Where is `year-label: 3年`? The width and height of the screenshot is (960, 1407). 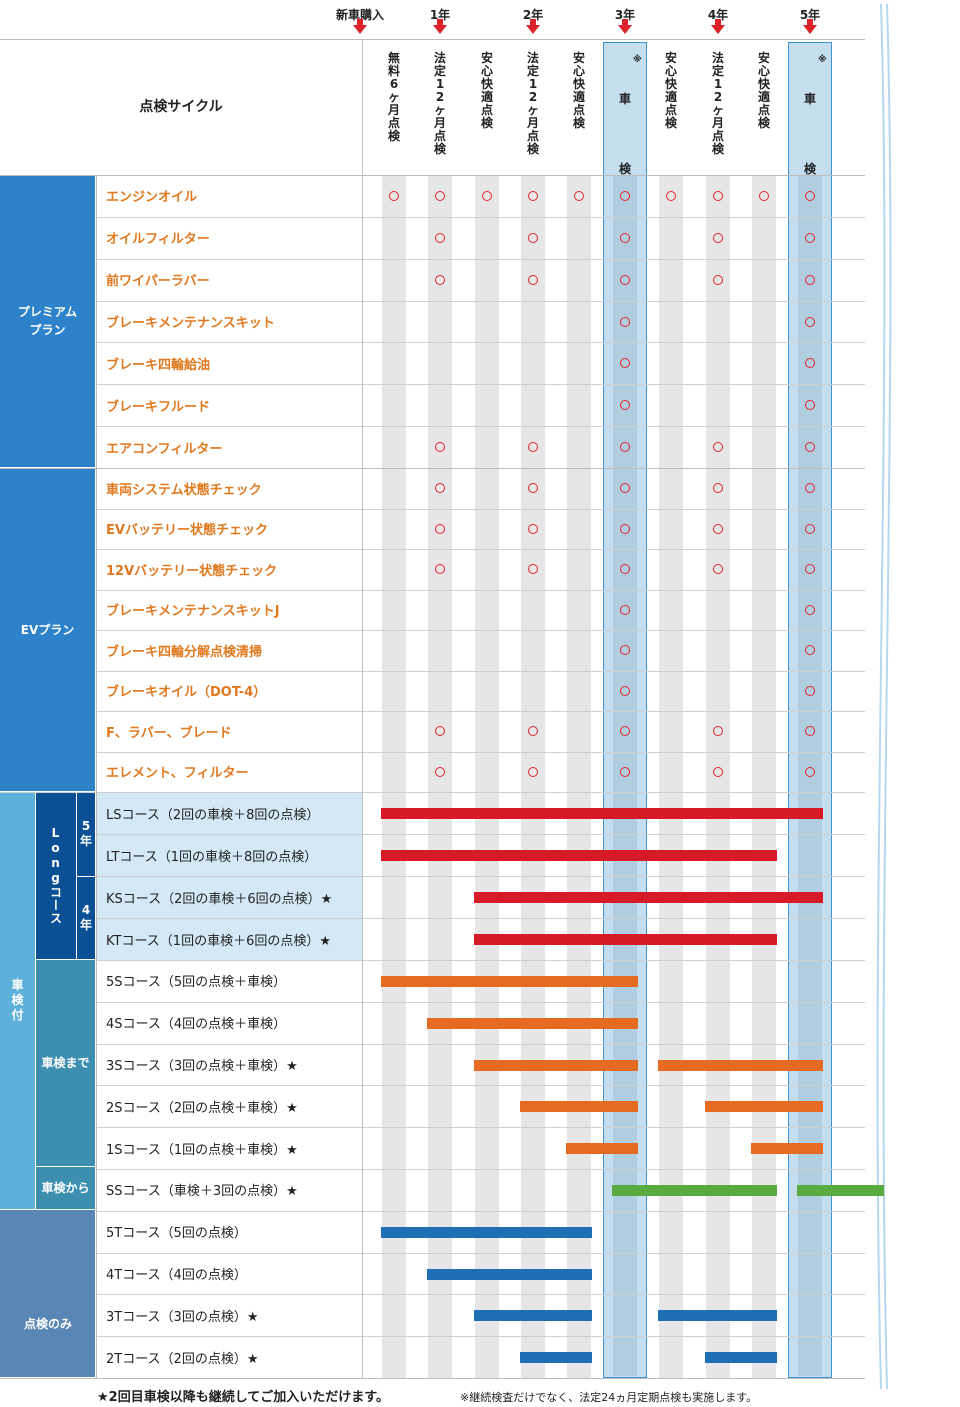
year-label: 3年 is located at coordinates (625, 15).